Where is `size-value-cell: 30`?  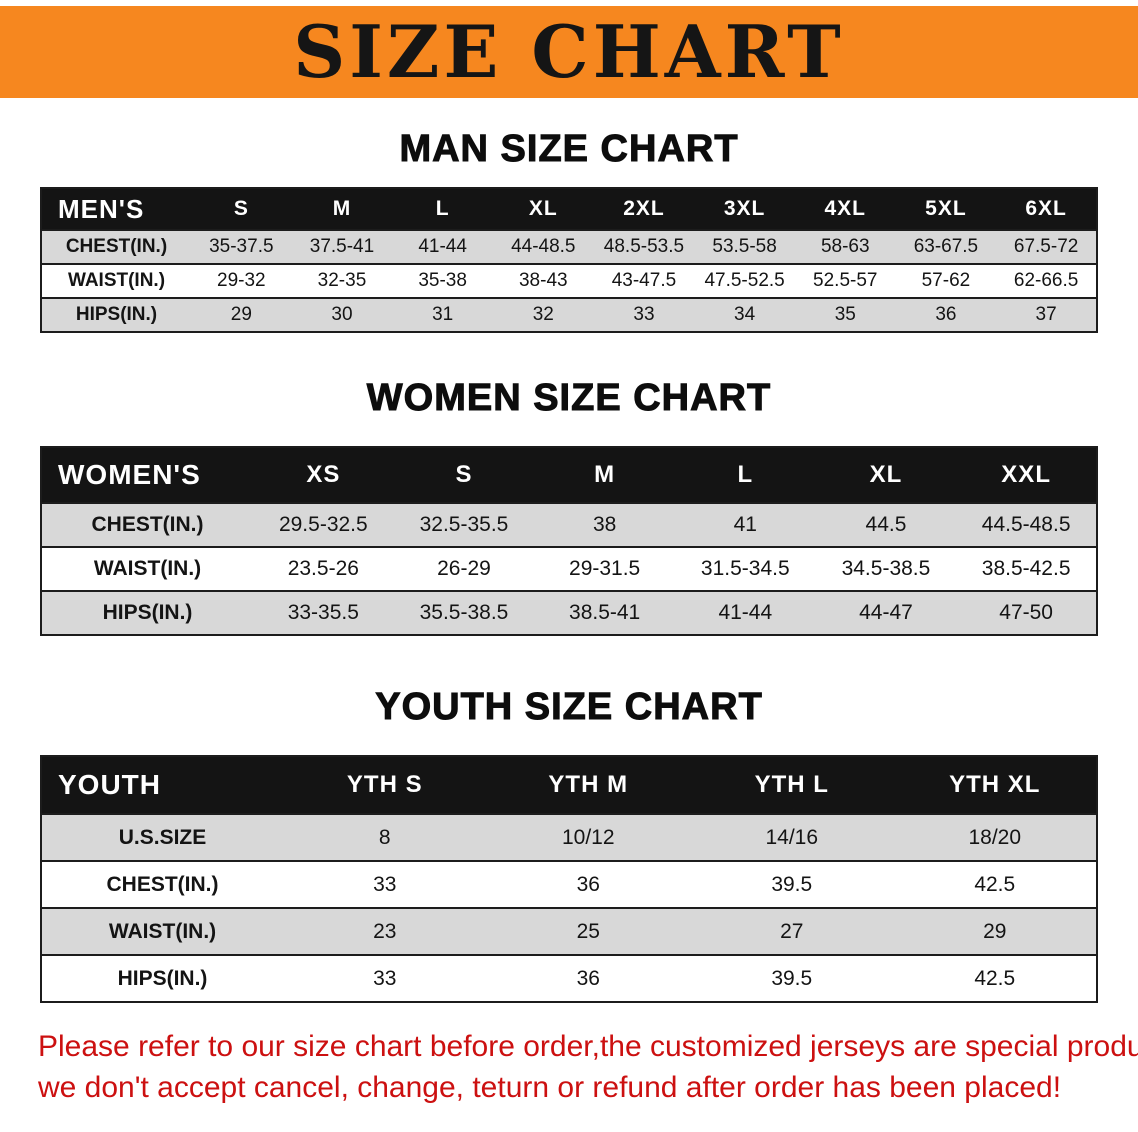
size-value-cell: 30 is located at coordinates (342, 314).